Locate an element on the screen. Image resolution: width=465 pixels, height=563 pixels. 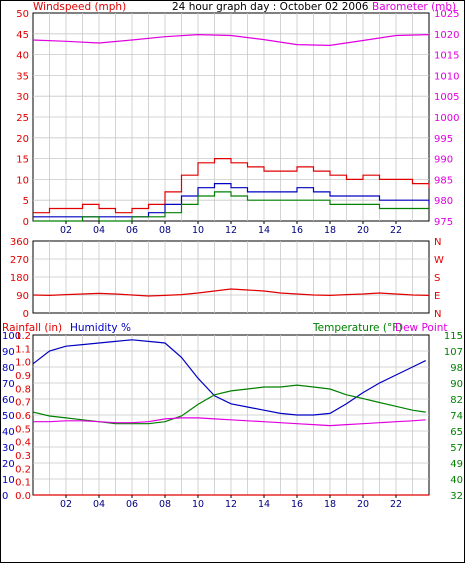
wind-tick-label: 15 is located at coordinates (22, 160).